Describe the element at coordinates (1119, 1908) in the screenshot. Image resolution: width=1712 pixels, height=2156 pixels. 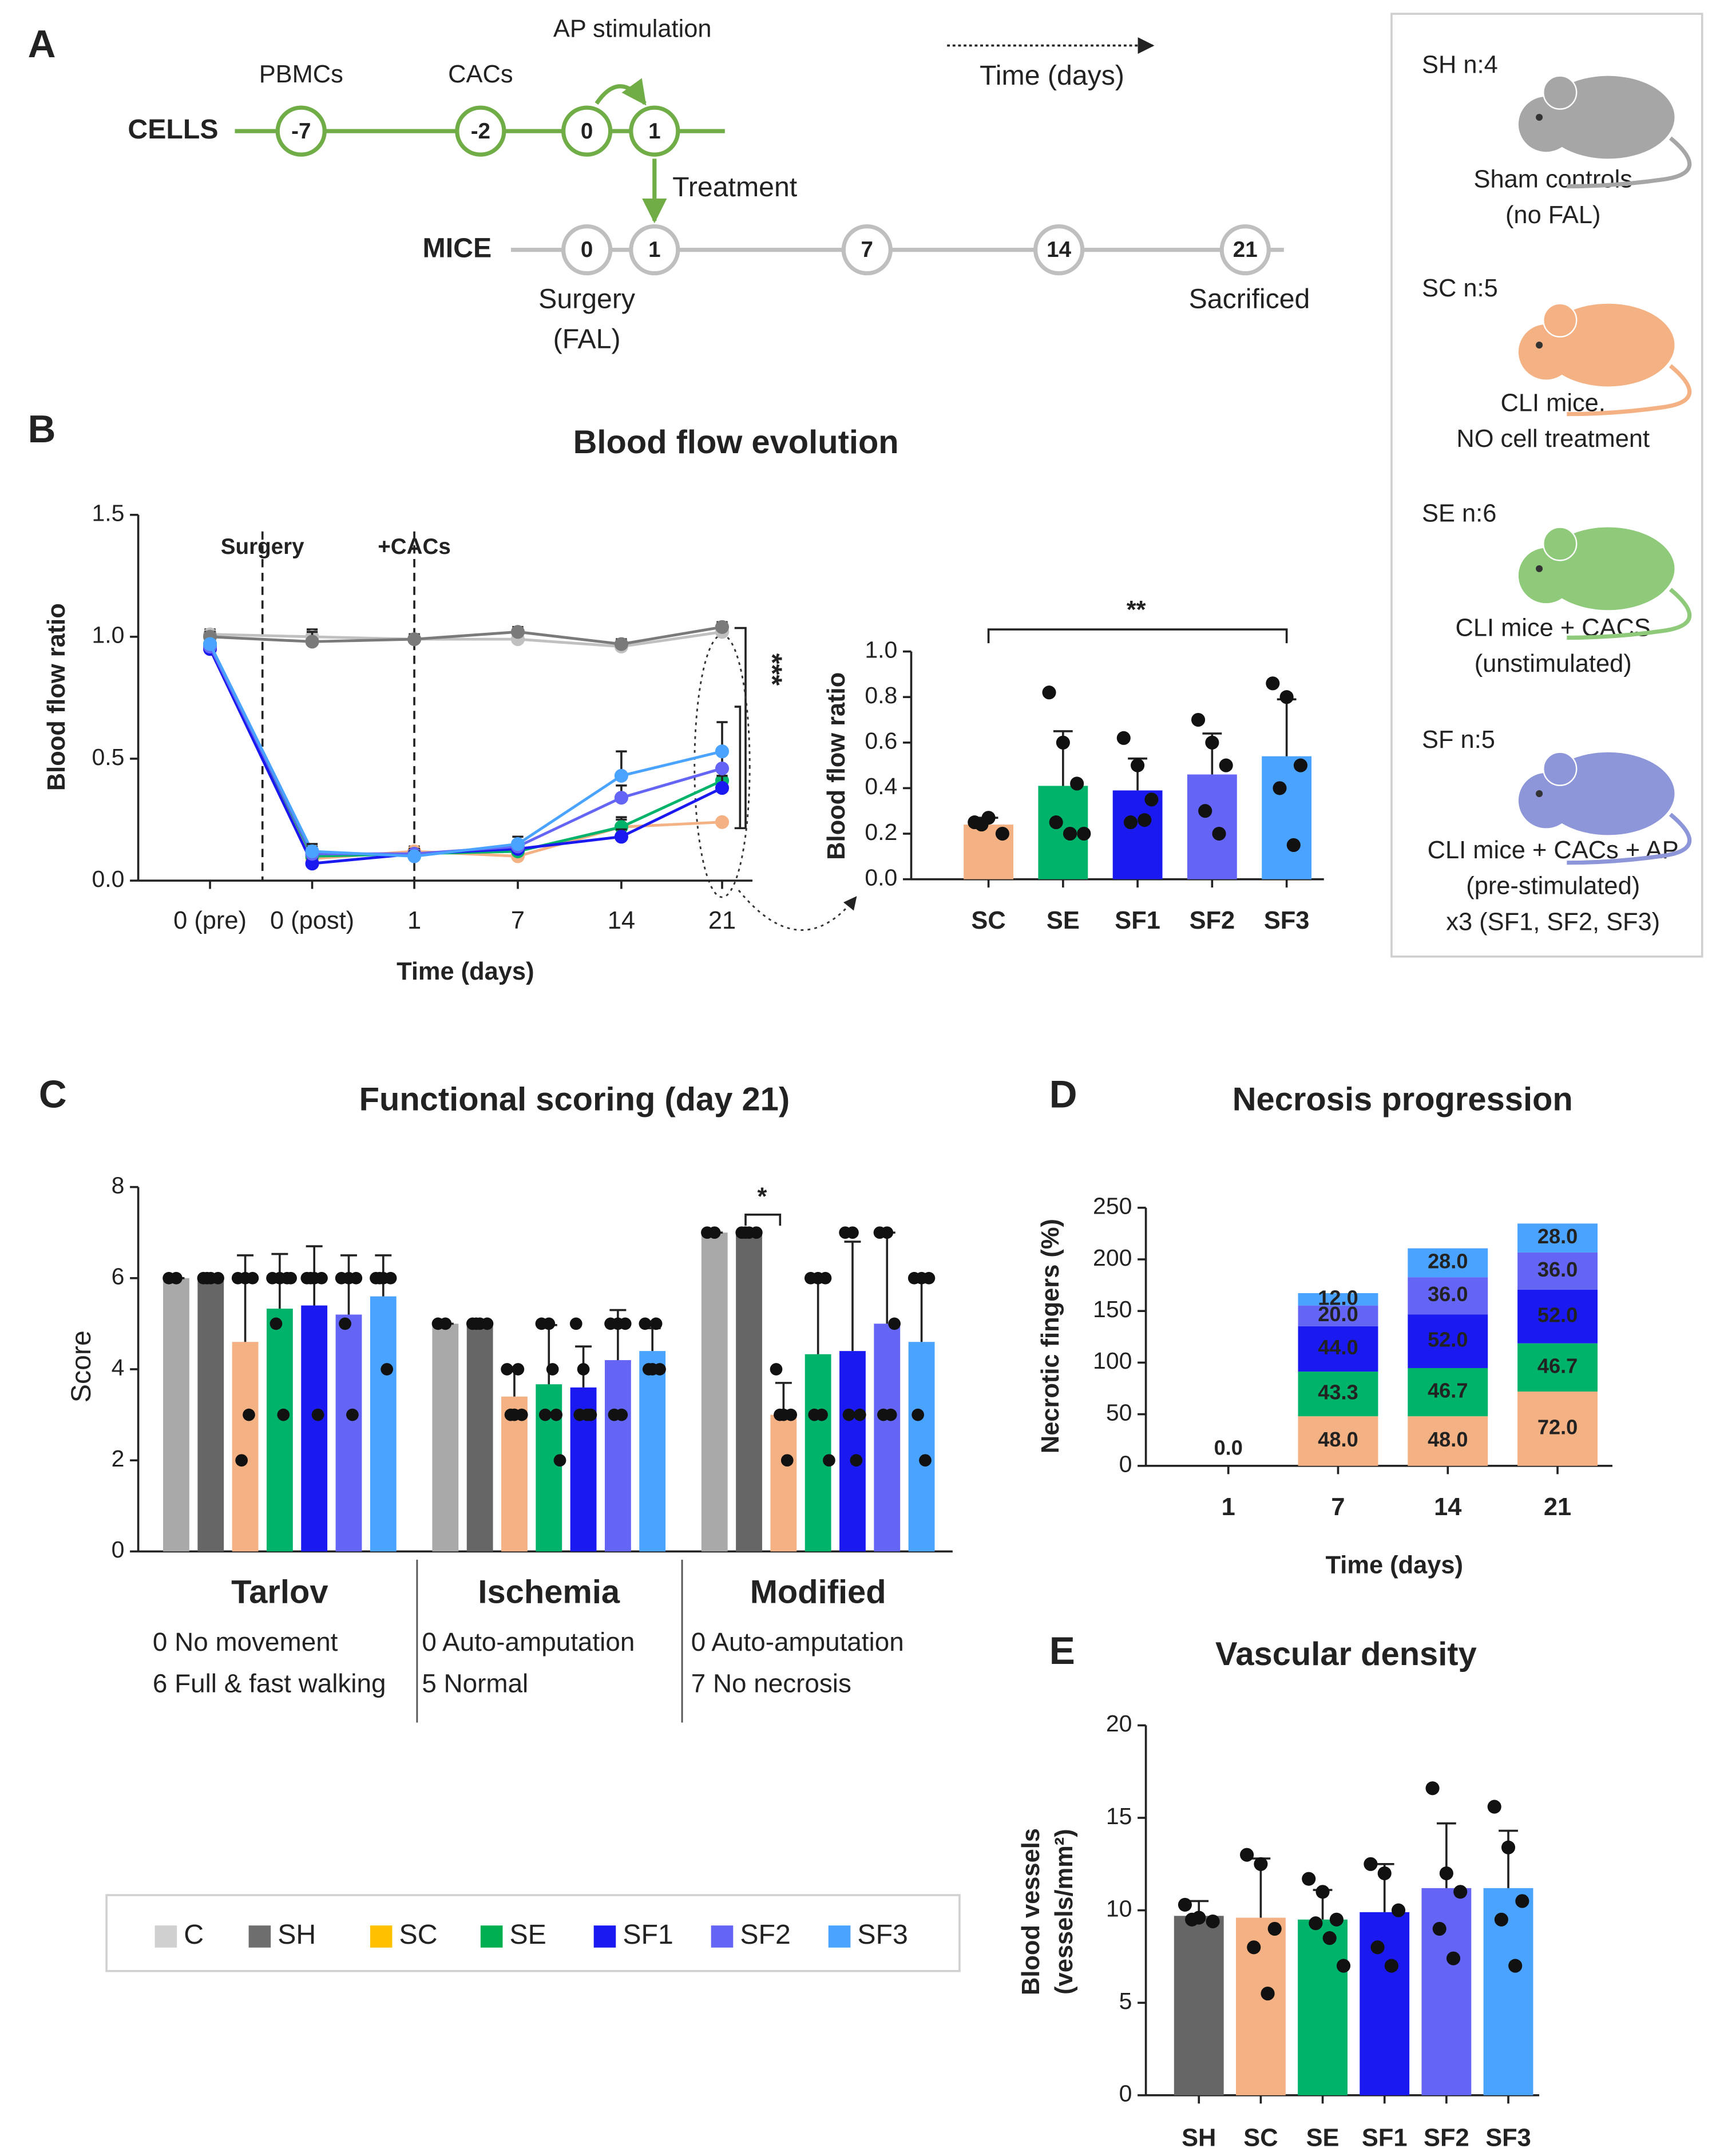
I see `y-tick-label: 10` at that location.